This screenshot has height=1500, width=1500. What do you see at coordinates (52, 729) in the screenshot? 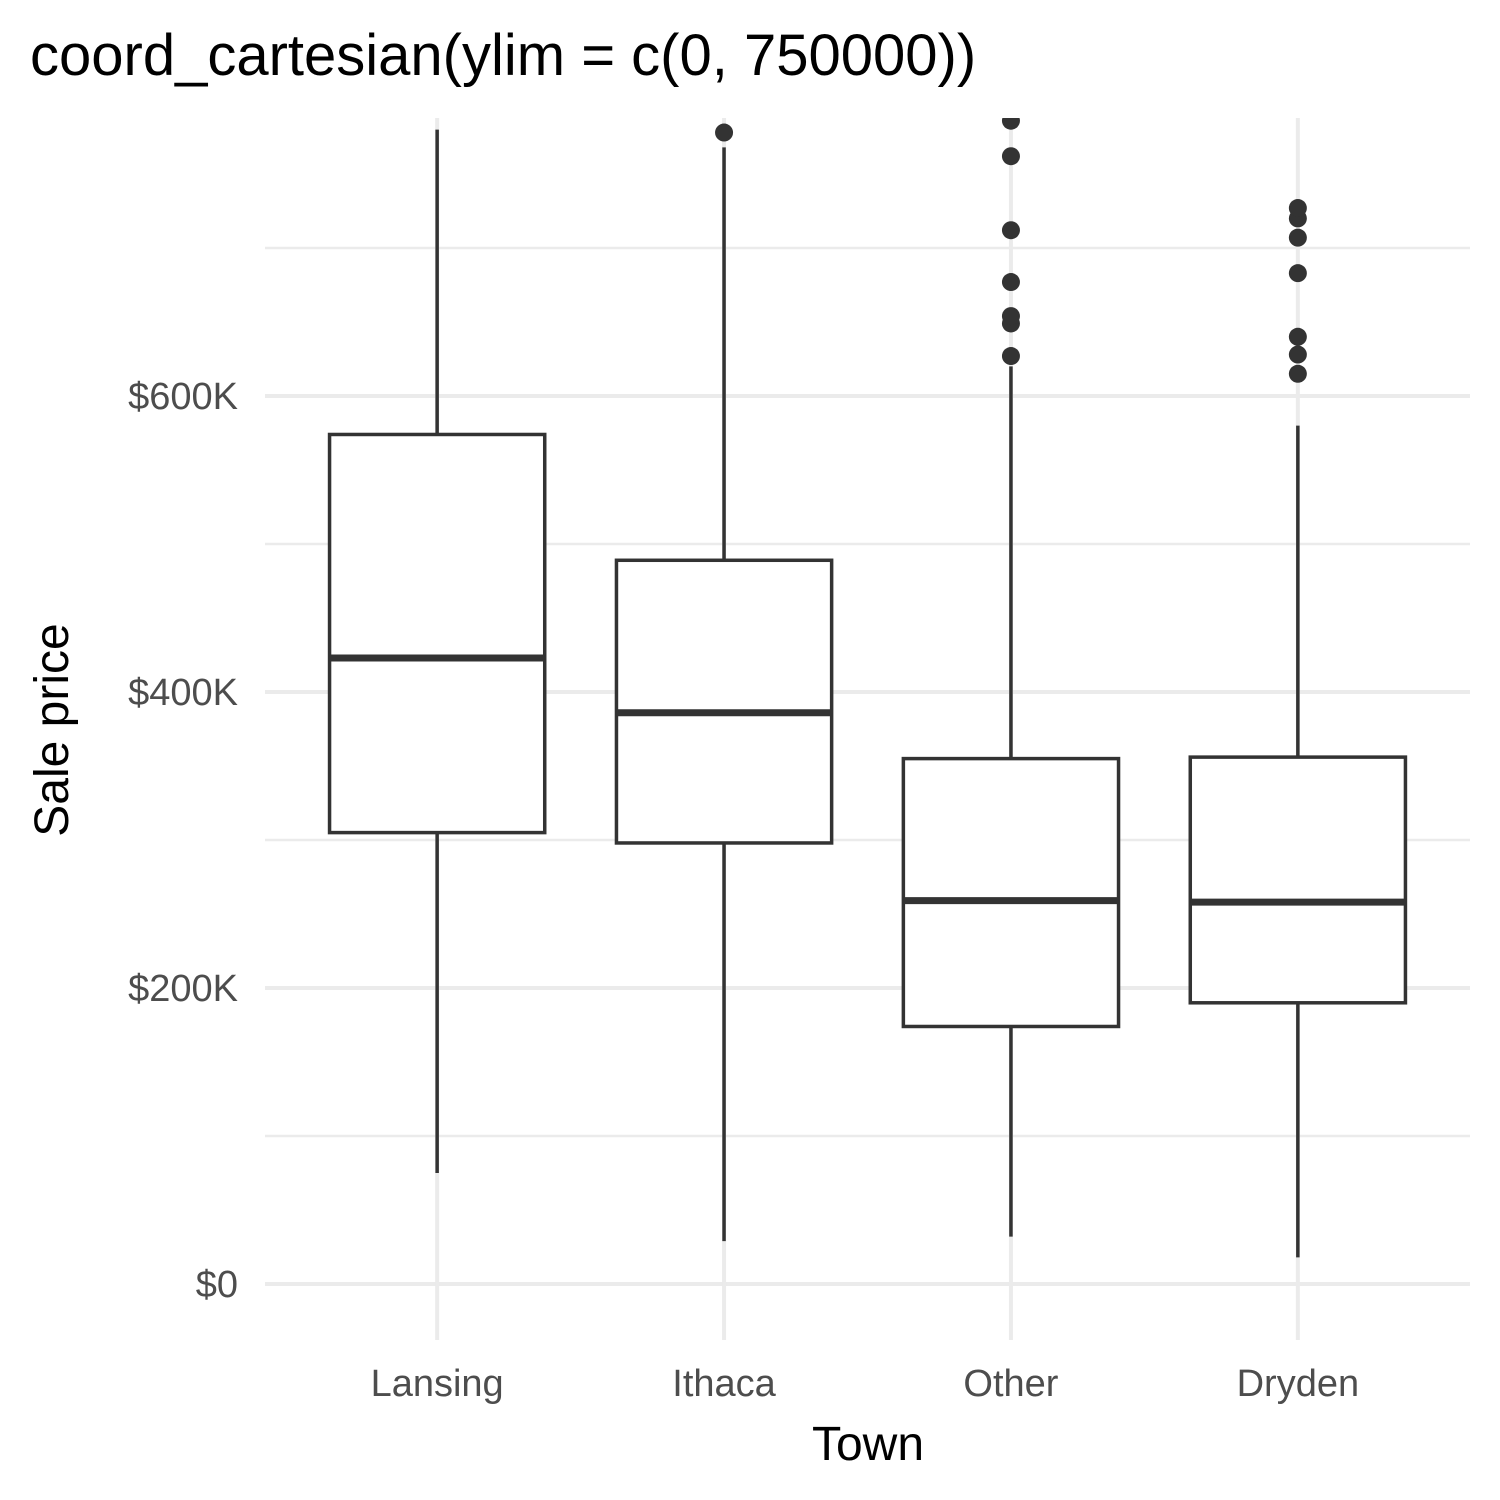
I see `y-axis-title: Sale price` at bounding box center [52, 729].